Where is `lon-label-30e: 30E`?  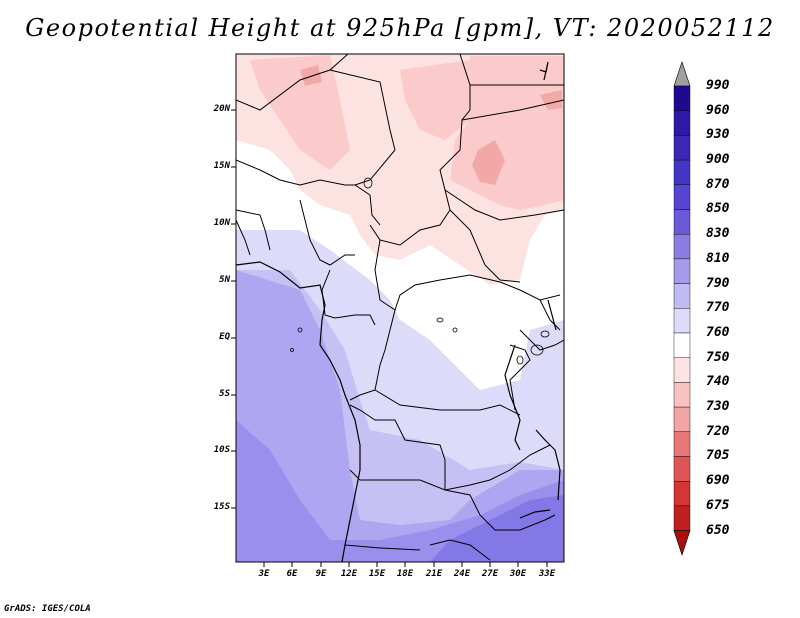
lon-label-30e: 30E is located at coordinates (518, 574).